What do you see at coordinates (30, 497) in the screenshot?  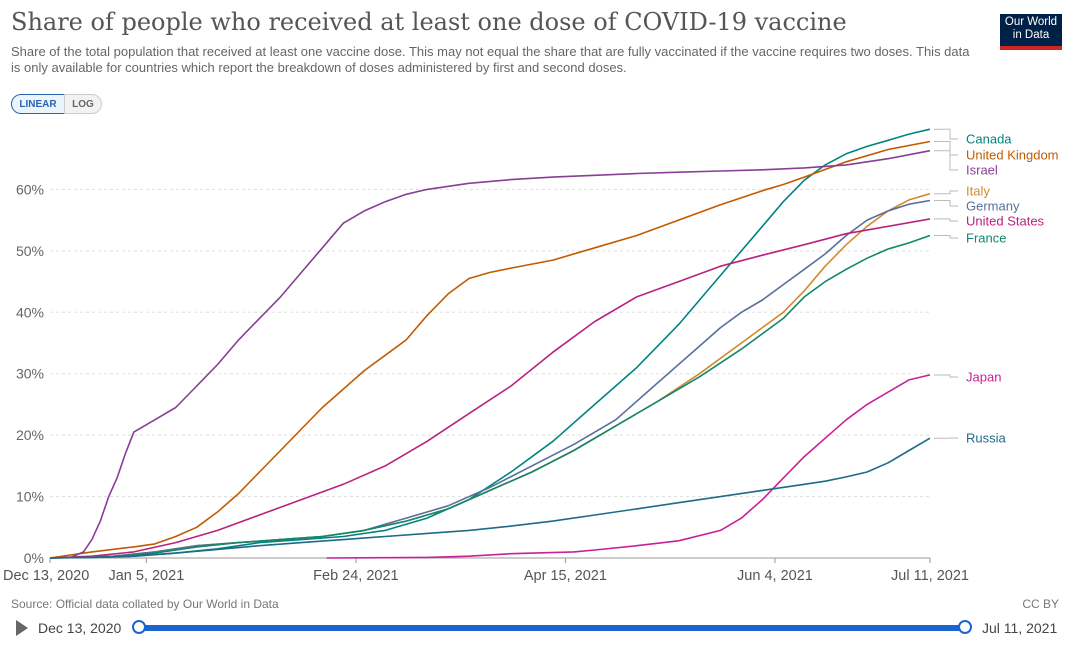 I see `y-tick-label: 10%` at bounding box center [30, 497].